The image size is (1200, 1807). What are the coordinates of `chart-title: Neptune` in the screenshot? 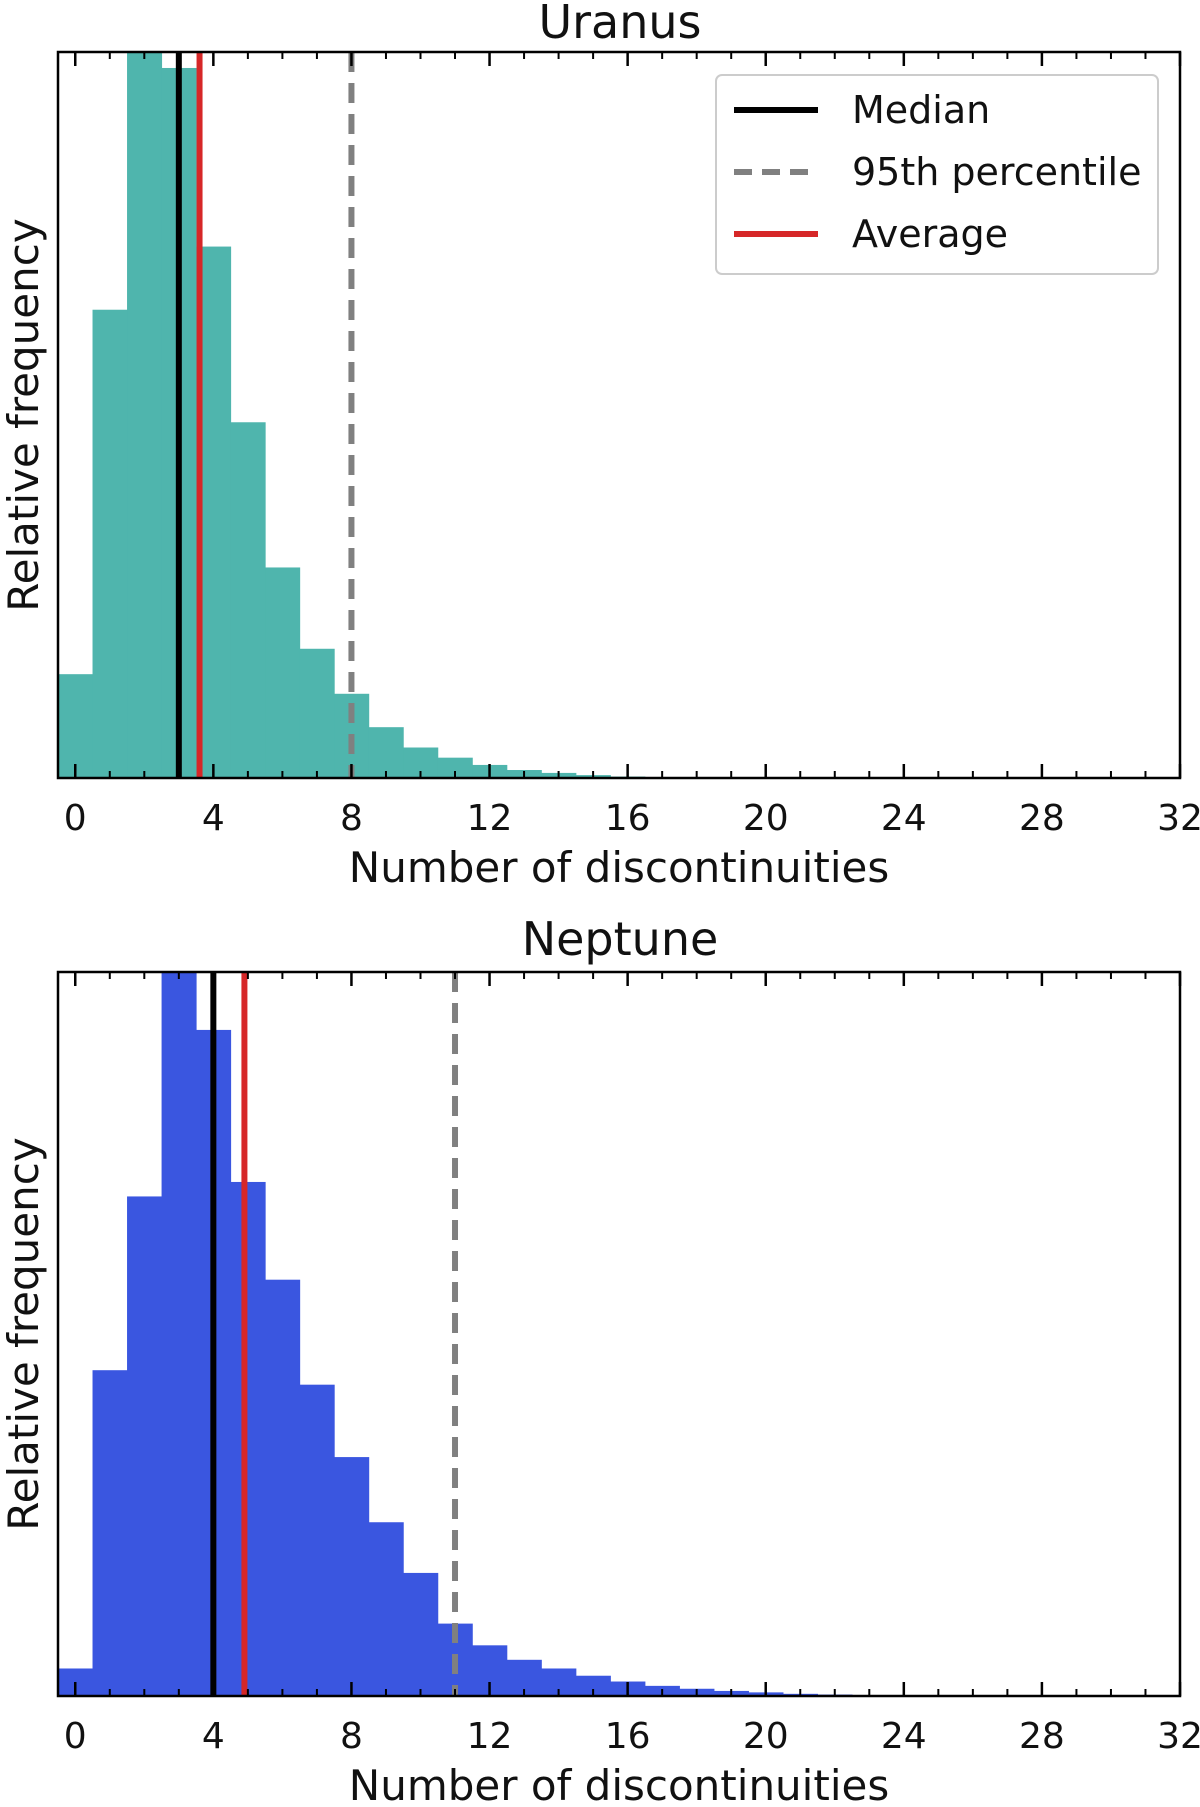 It's located at (620, 939).